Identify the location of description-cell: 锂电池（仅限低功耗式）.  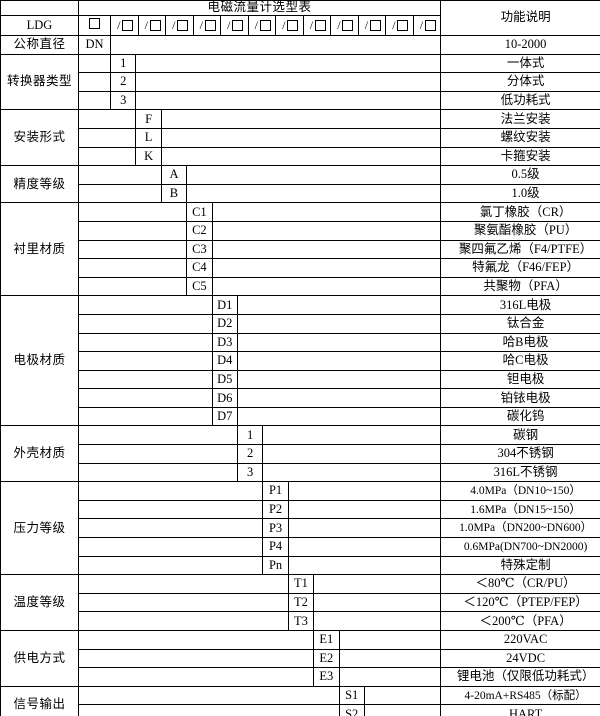
(520, 677).